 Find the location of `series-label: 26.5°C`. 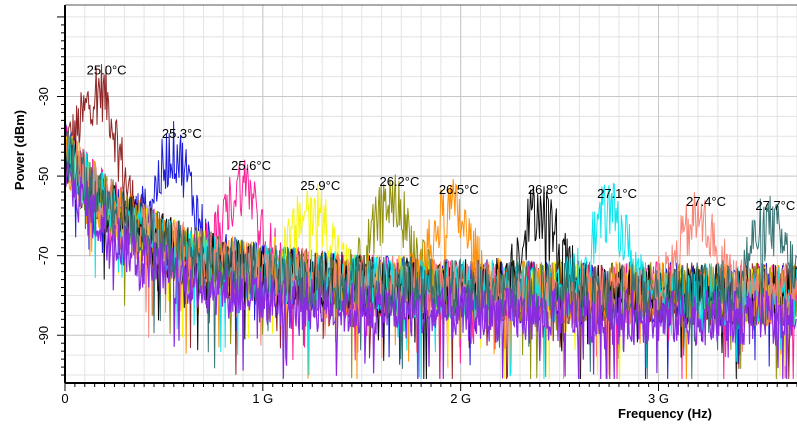

series-label: 26.5°C is located at coordinates (459, 189).